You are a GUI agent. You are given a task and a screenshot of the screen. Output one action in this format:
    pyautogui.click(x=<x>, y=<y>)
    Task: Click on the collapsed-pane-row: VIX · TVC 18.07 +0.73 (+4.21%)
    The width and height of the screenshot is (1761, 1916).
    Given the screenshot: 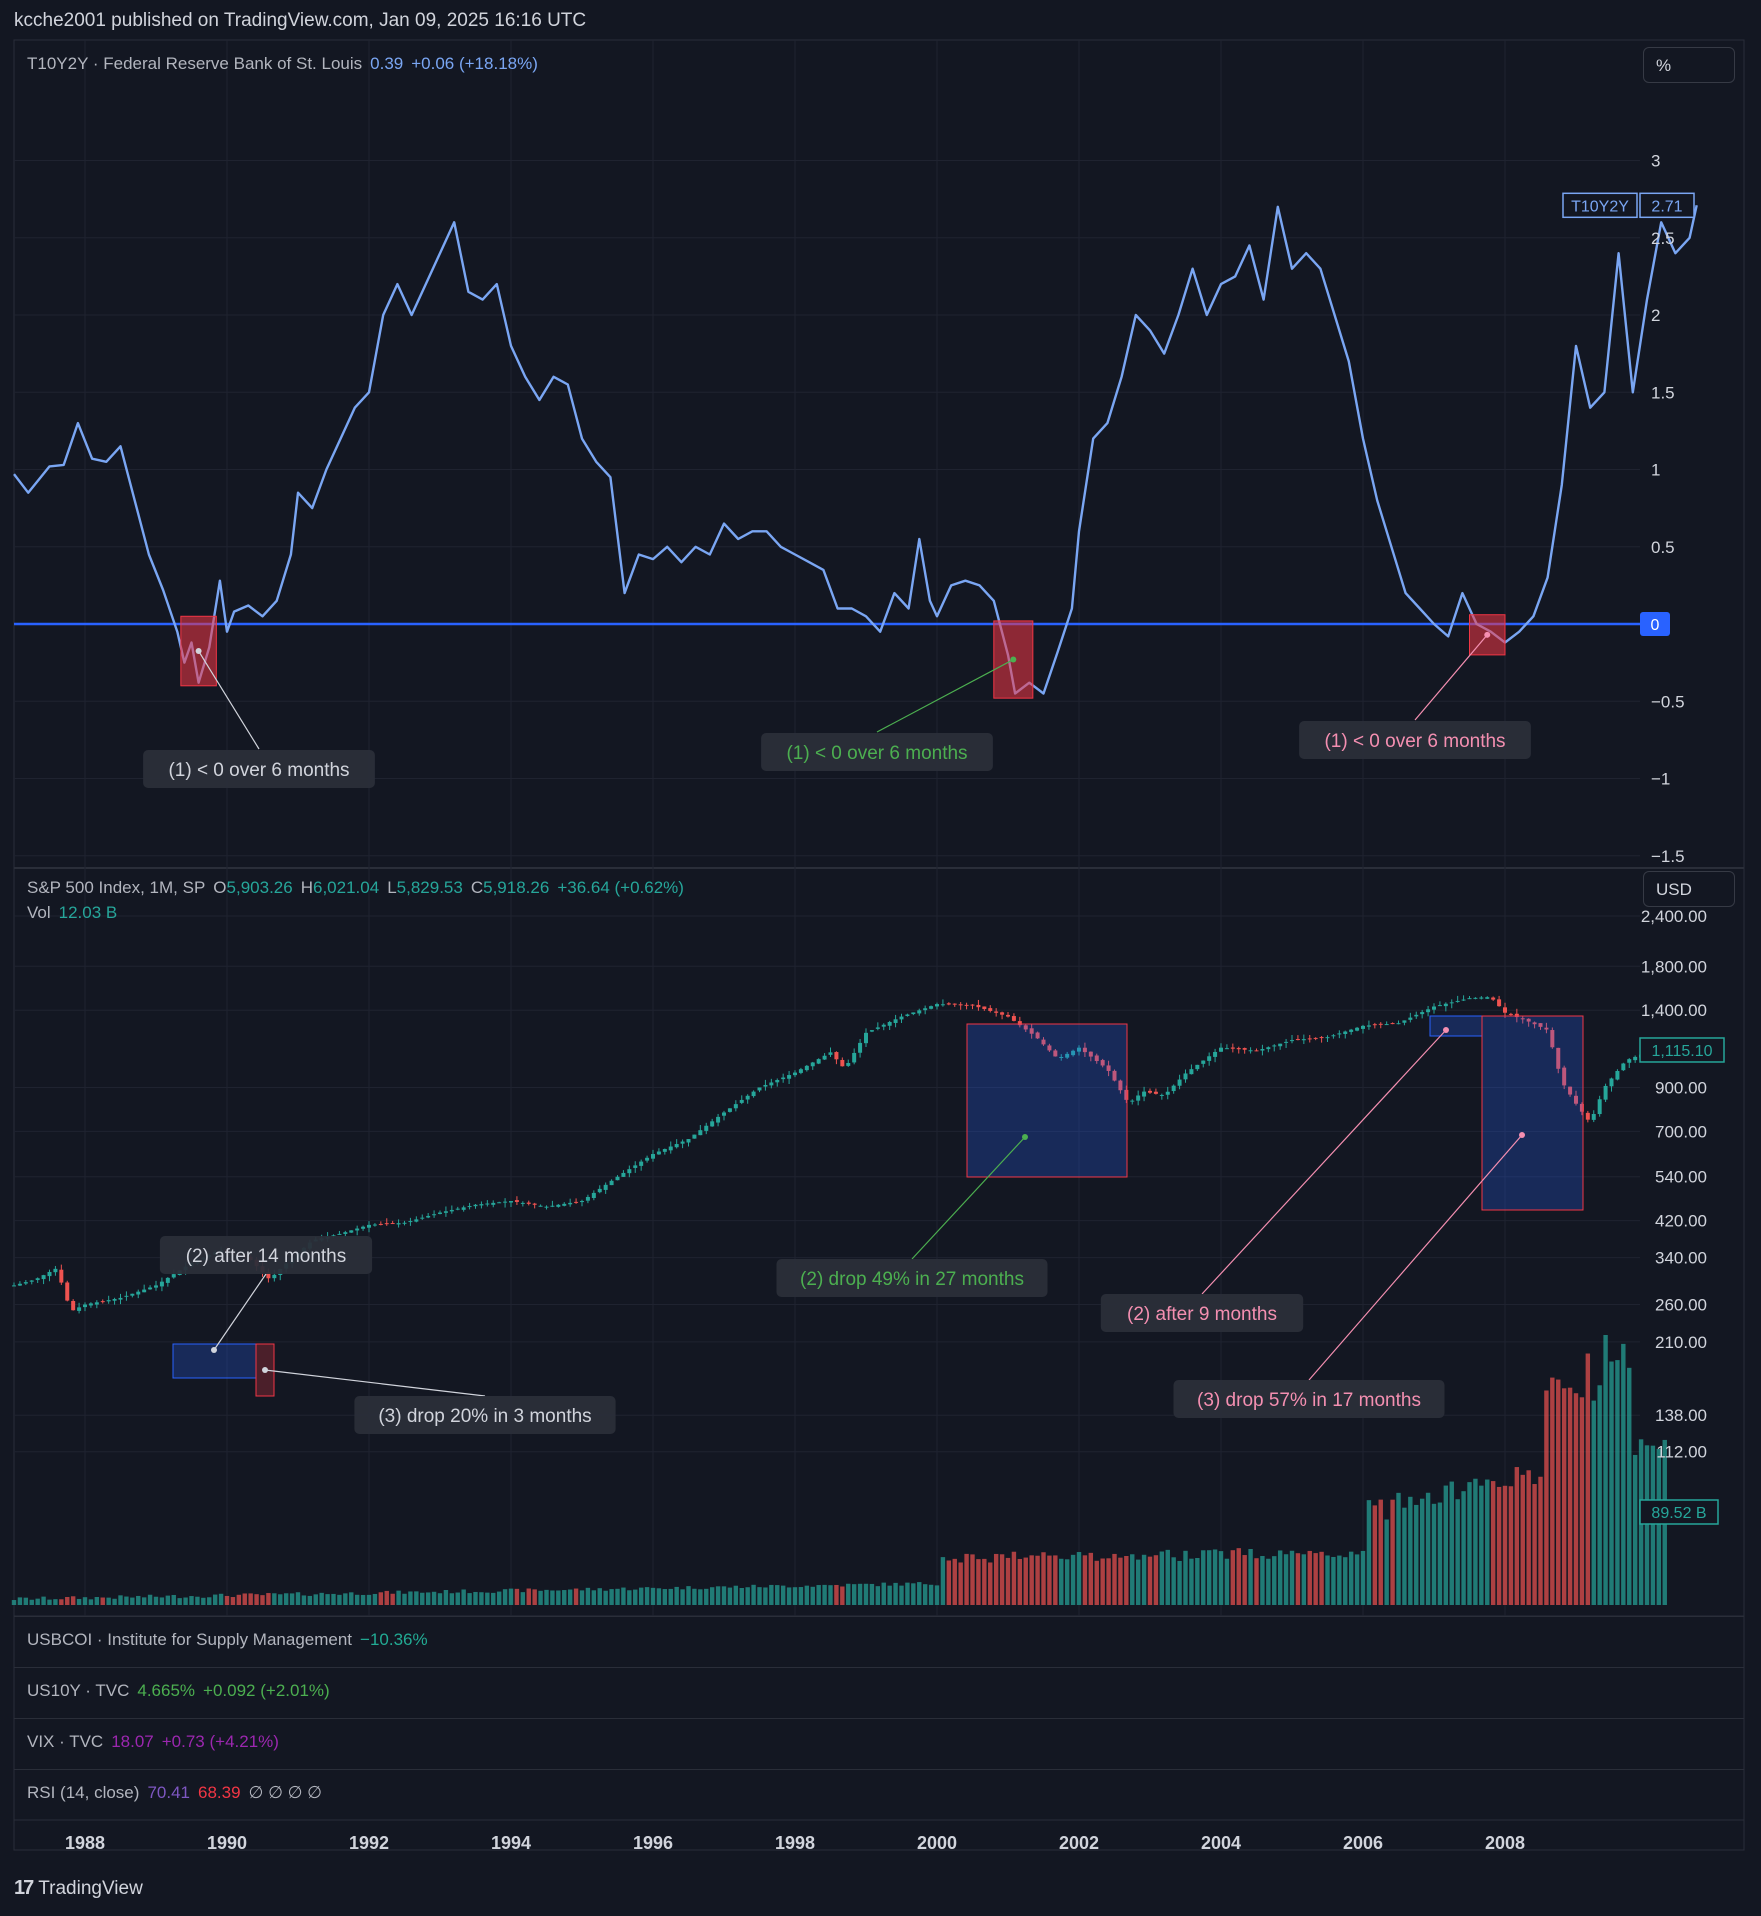 What is the action you would take?
    pyautogui.click(x=879, y=1743)
    